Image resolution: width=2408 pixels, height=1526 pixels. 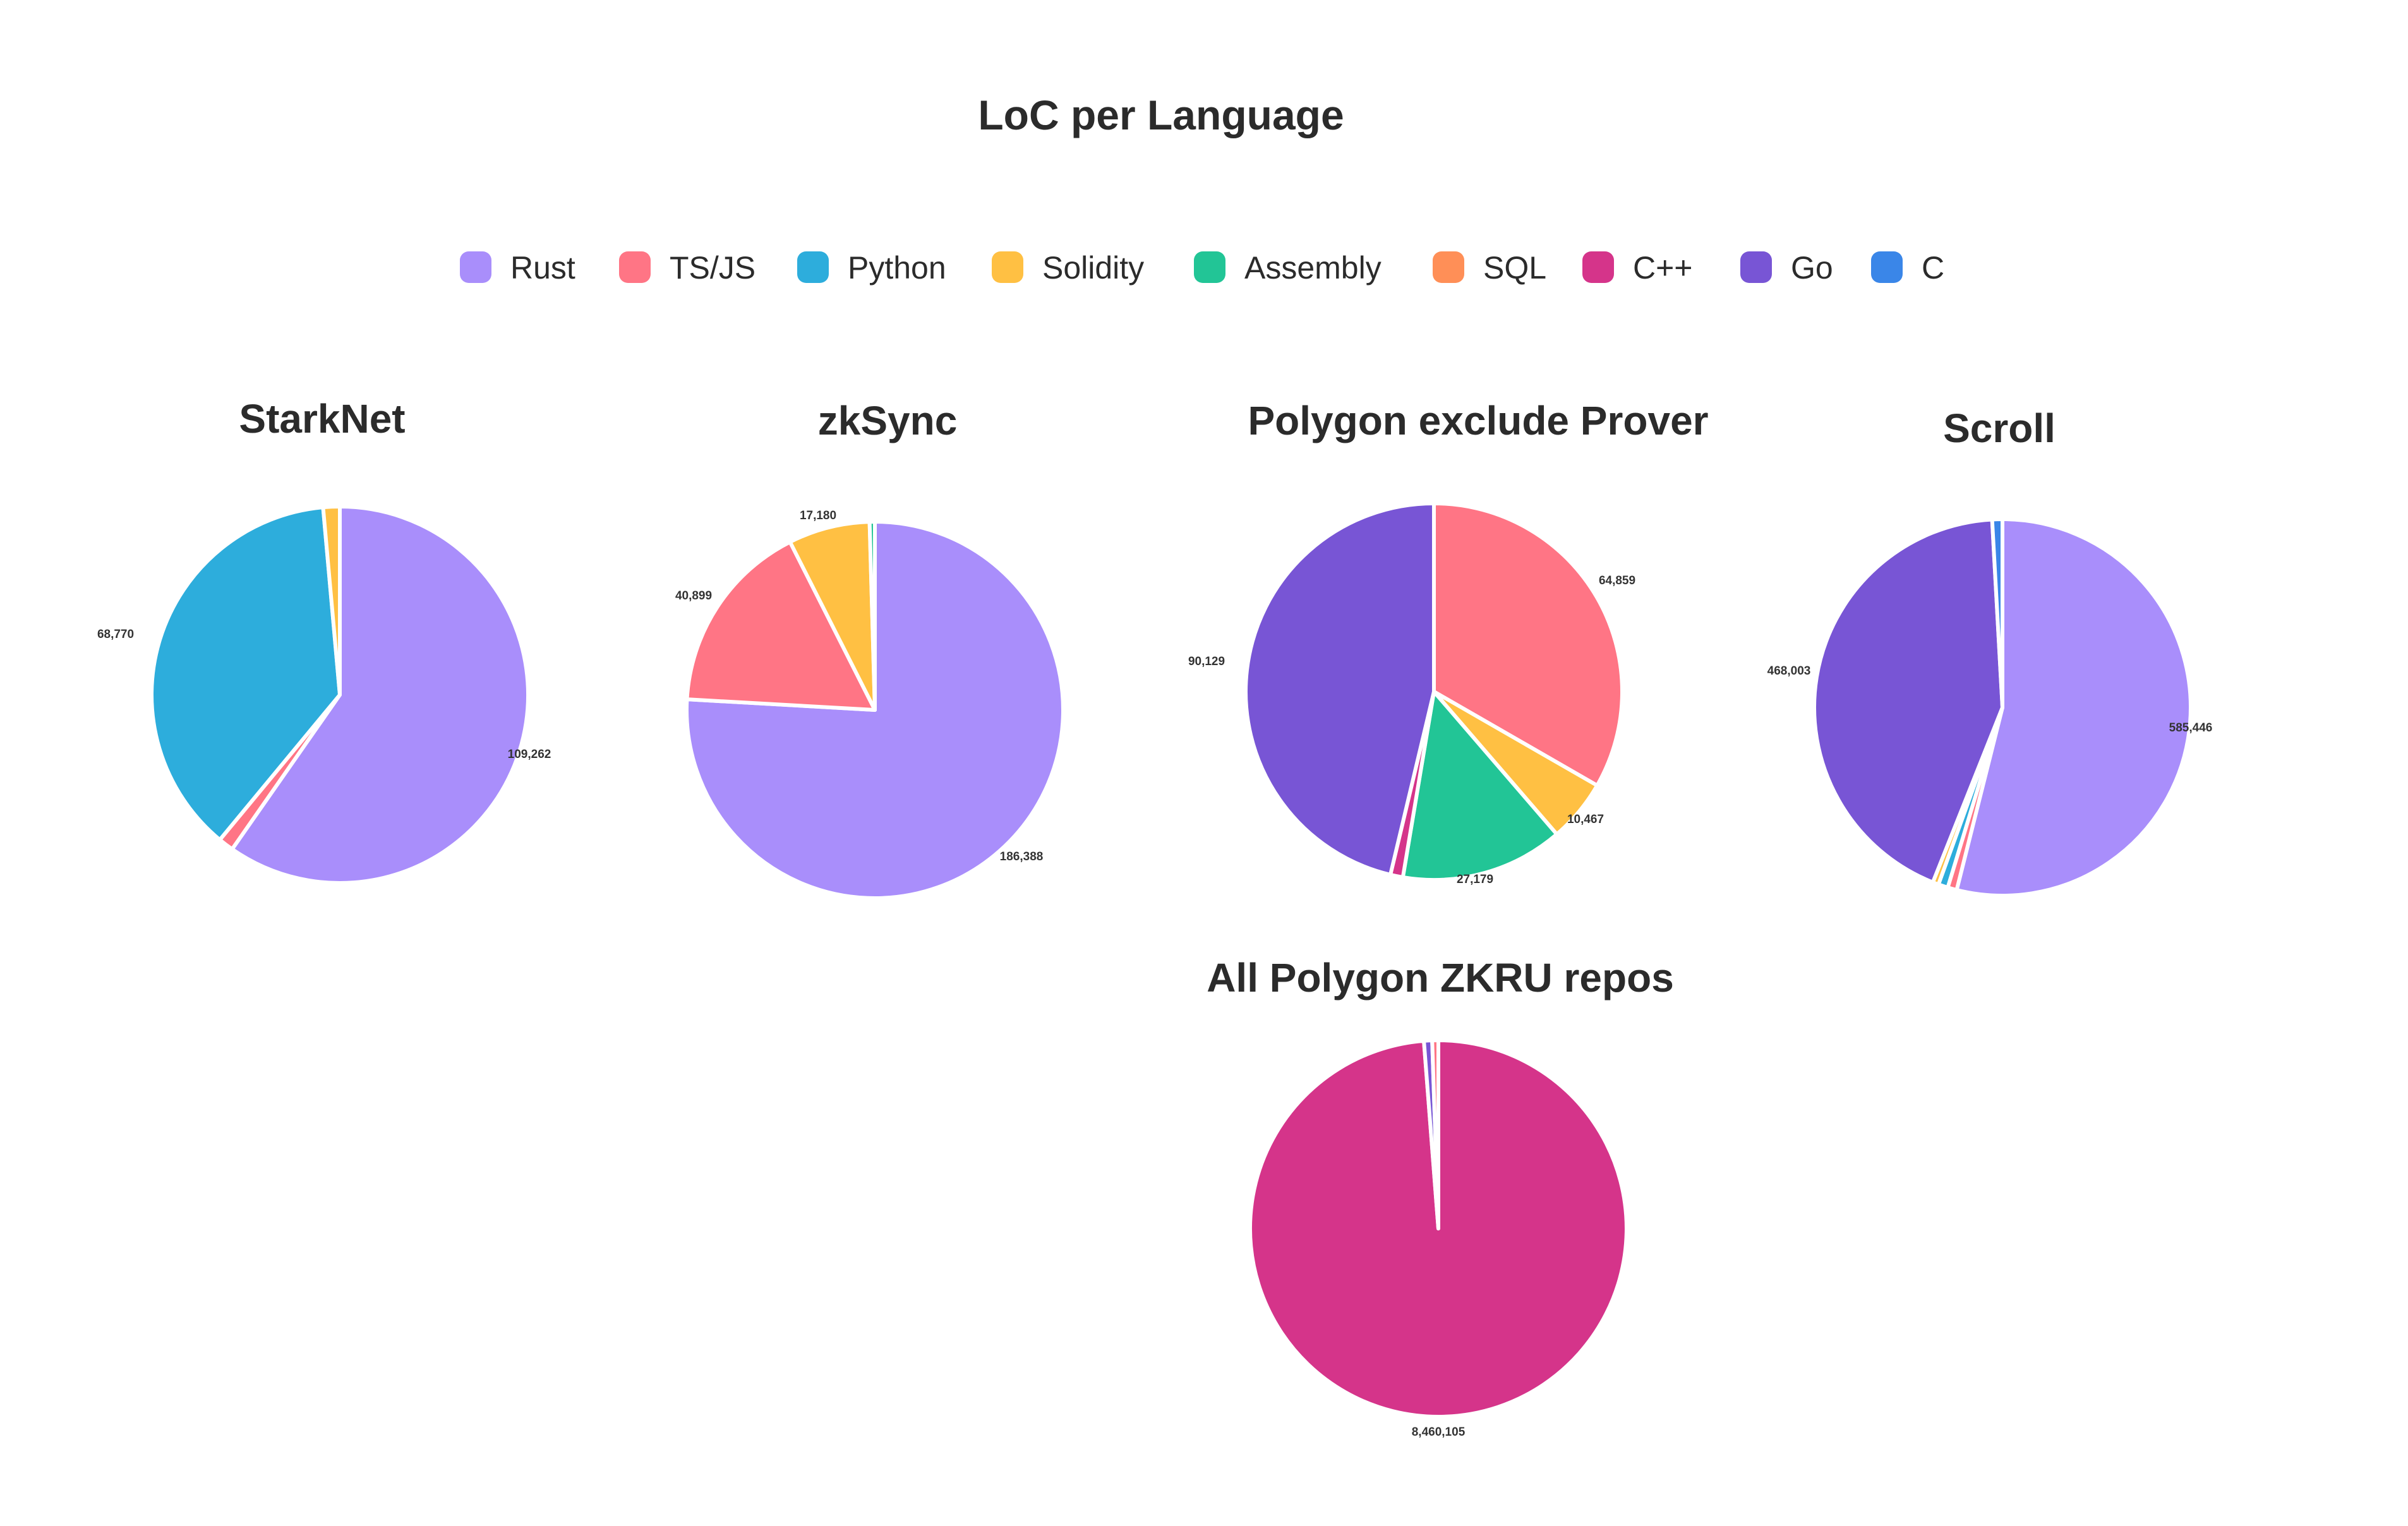 I want to click on legend: Rust TS/JS Python Solidity Assembly SQL C++ Go C, so click(x=1202, y=267).